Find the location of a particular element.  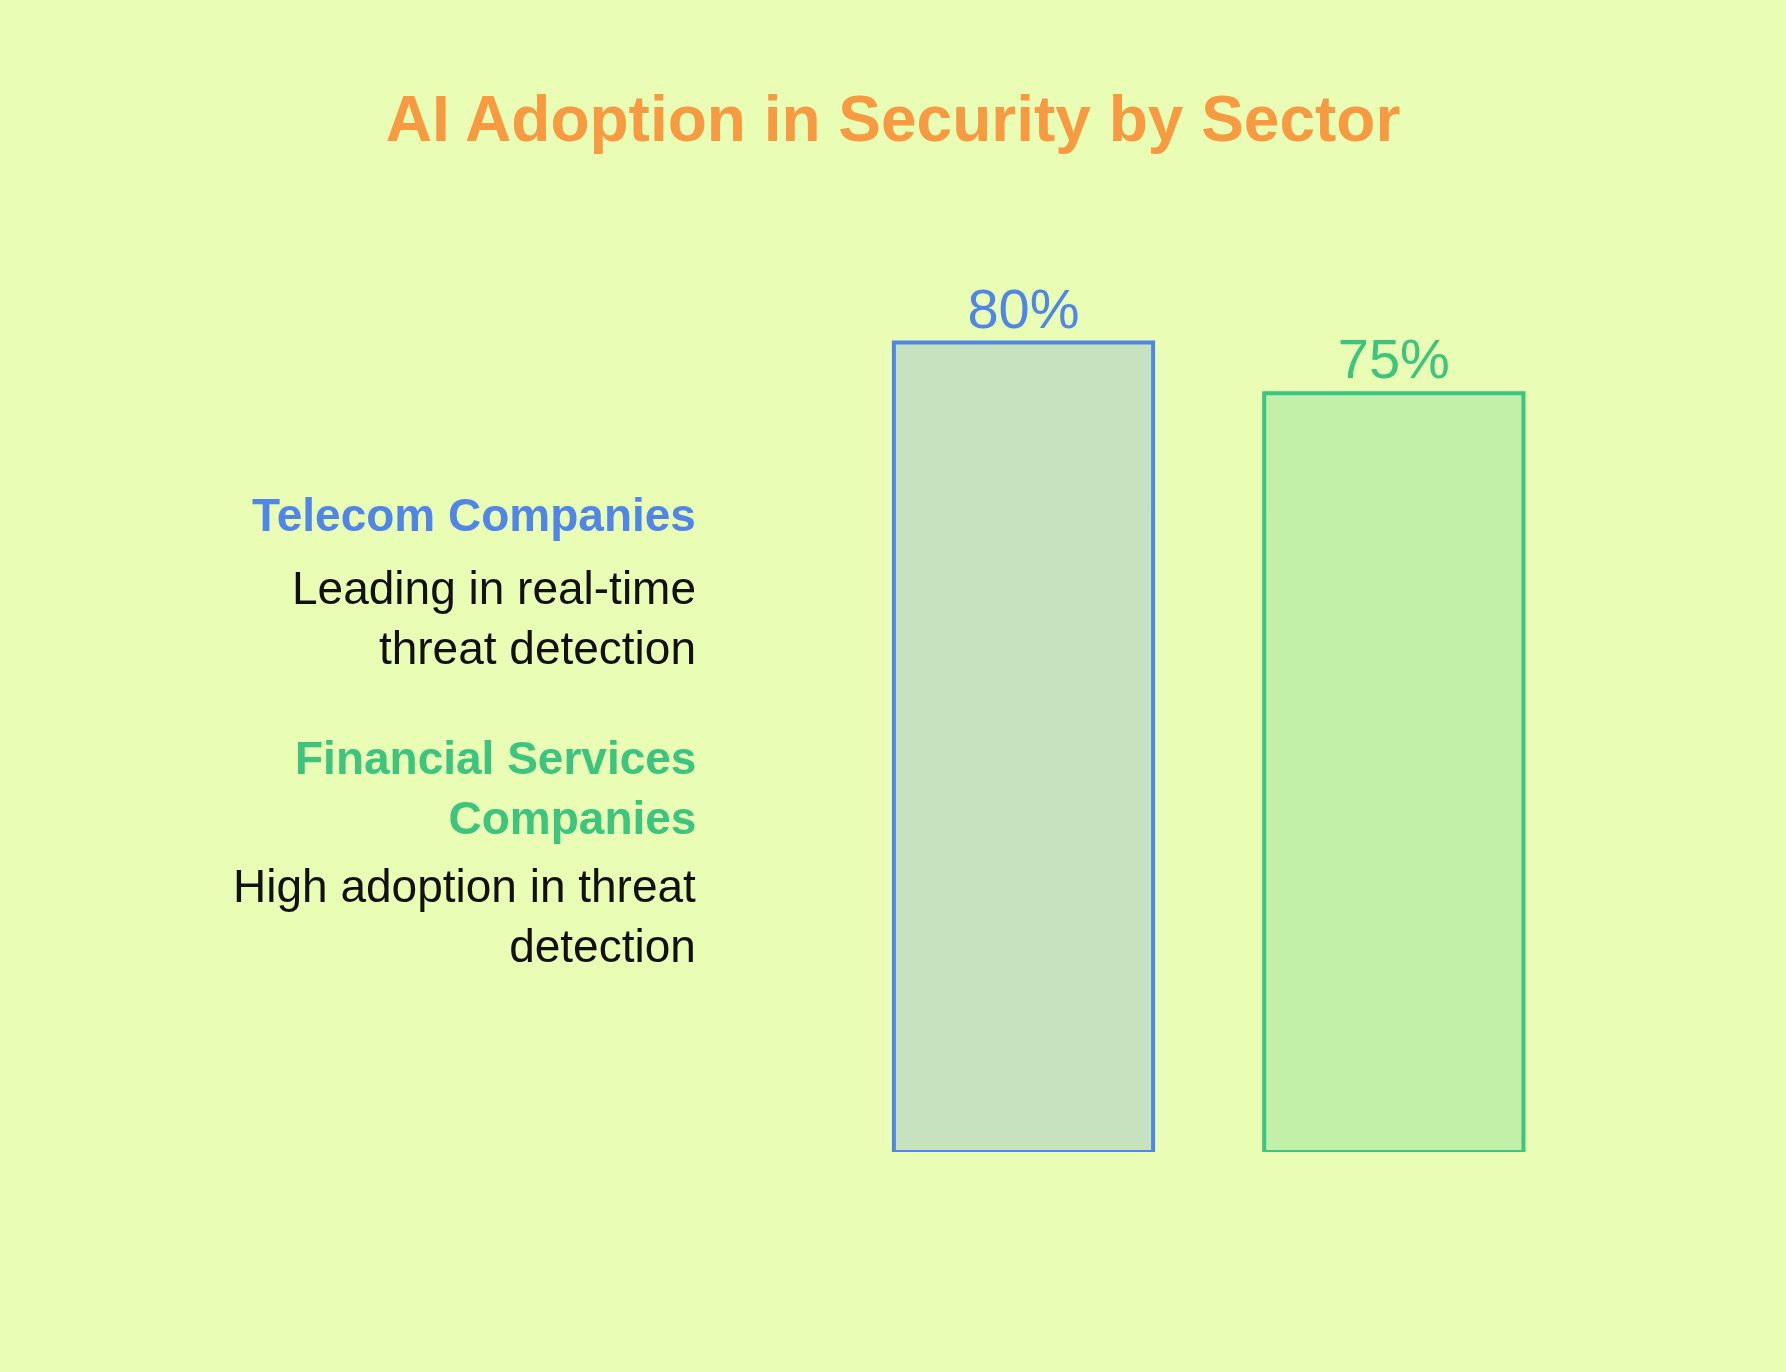

text: High adoption in threat detection is located at coordinates (465, 916).